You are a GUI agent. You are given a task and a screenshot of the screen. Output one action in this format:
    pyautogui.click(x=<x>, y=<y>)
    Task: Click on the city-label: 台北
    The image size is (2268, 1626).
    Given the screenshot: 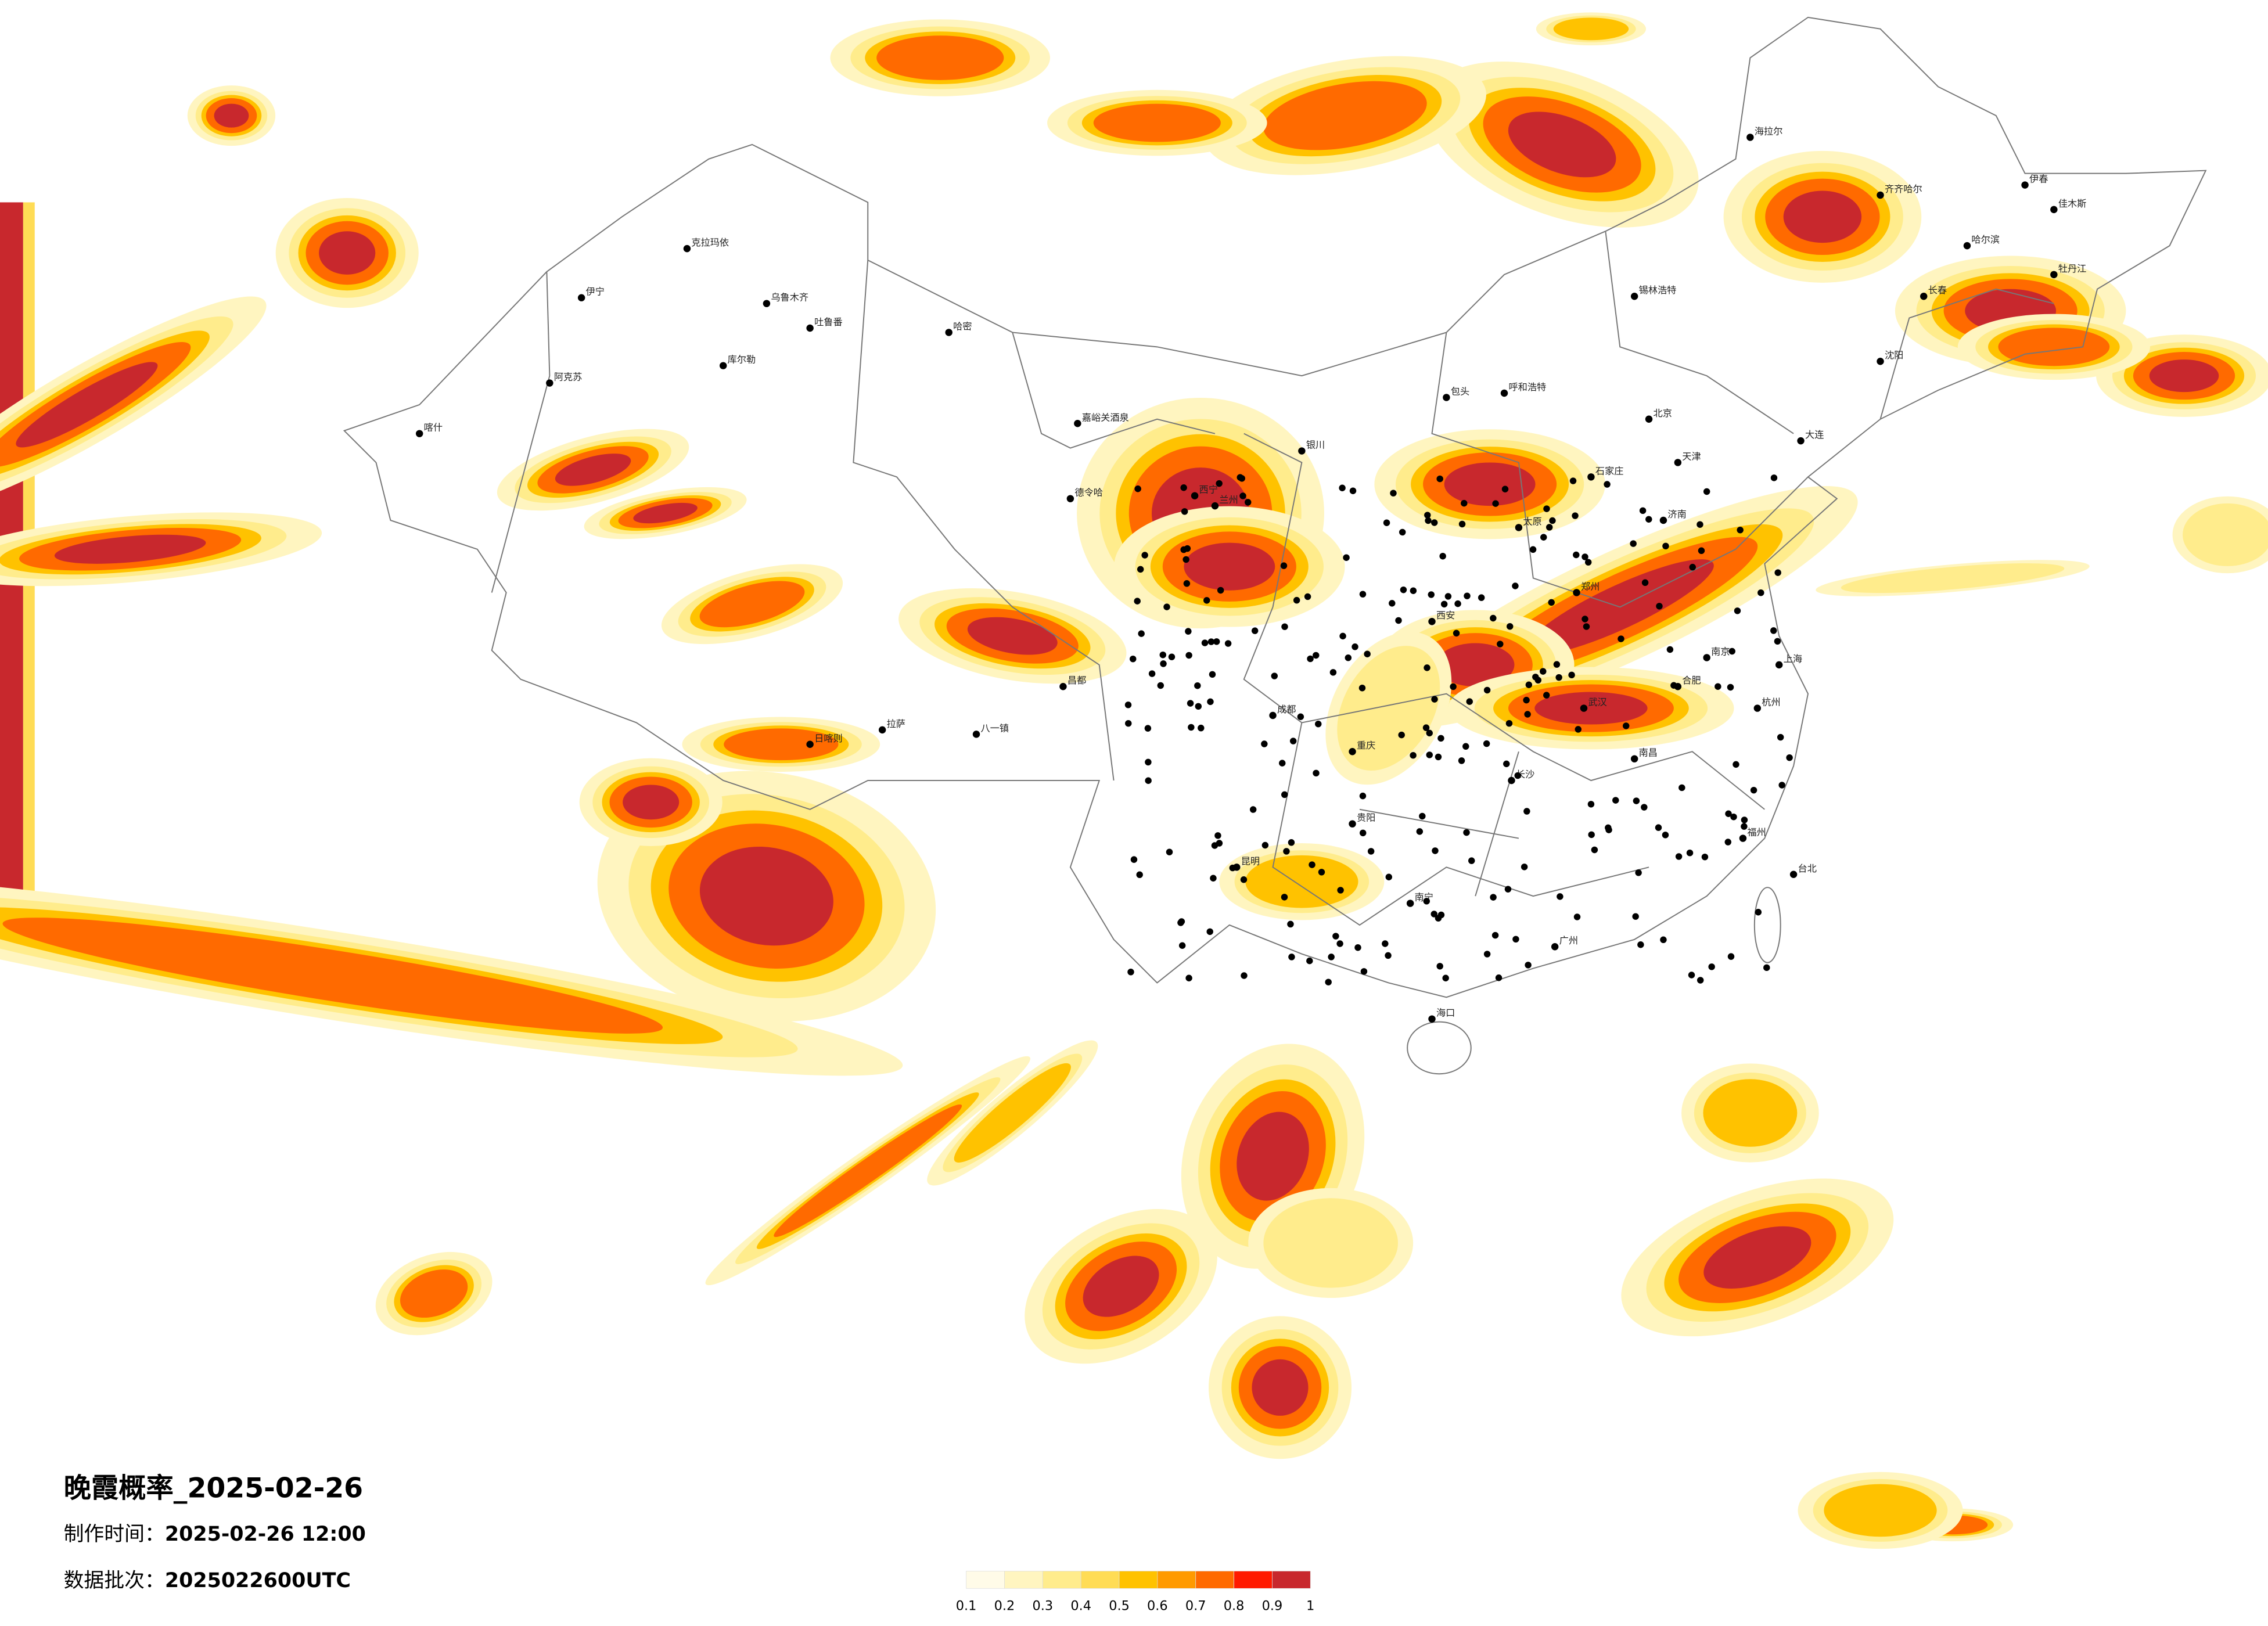 What is the action you would take?
    pyautogui.click(x=1807, y=868)
    